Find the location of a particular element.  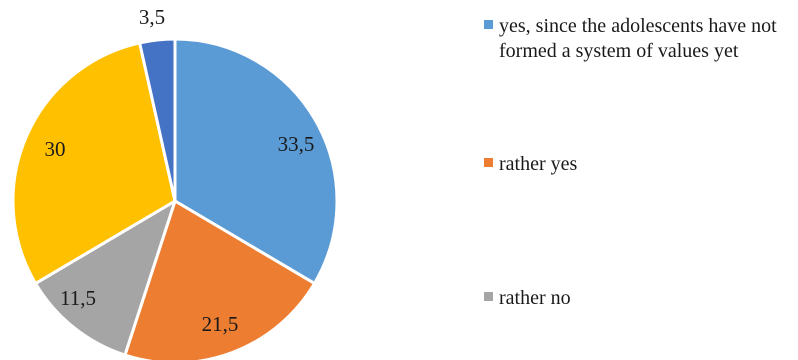

legend-item-rather-no: rather no is located at coordinates (639, 298).